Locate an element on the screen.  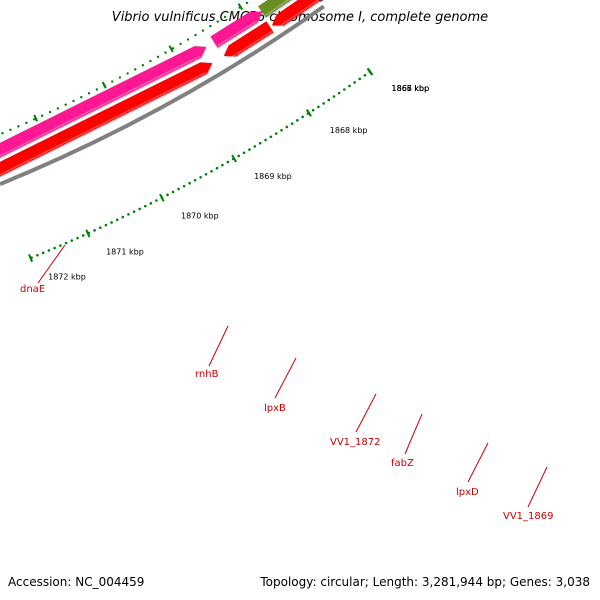
gene-feature-rnhB is located at coordinates (236, 30).